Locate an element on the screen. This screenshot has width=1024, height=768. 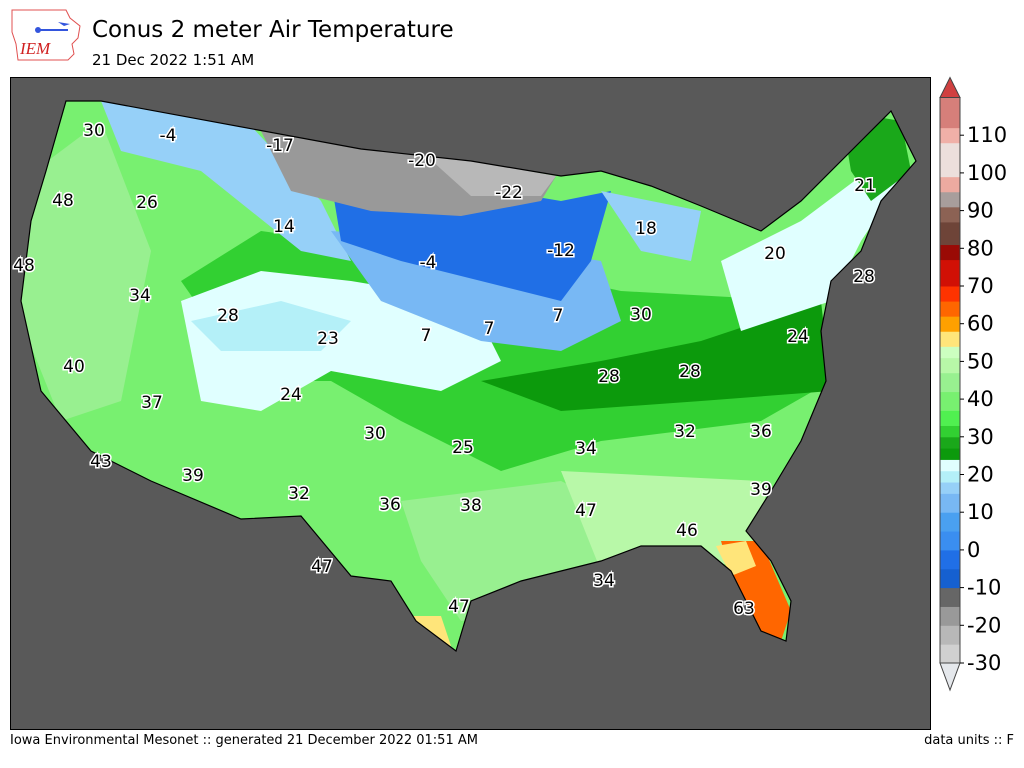
colorbar-tick-label: 10 is located at coordinates (980, 512).